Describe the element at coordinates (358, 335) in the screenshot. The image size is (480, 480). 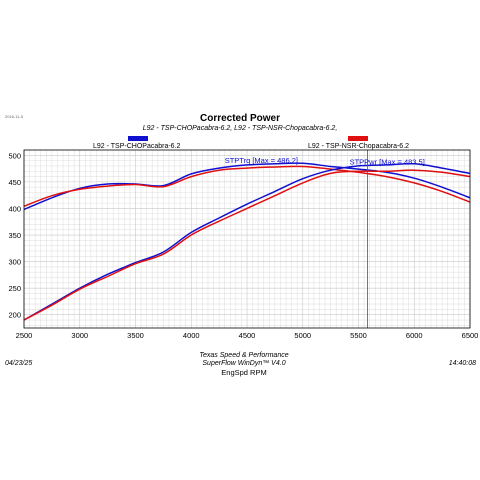
I see `x-tick-label: 5500` at that location.